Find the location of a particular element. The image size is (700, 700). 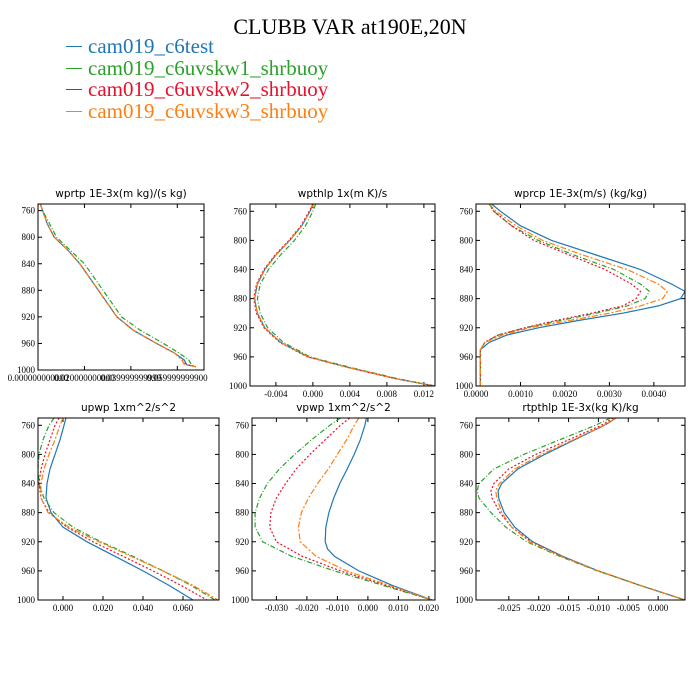

legend-entry: cam019_c6uvskw2_shrbuoy is located at coordinates (197, 90).